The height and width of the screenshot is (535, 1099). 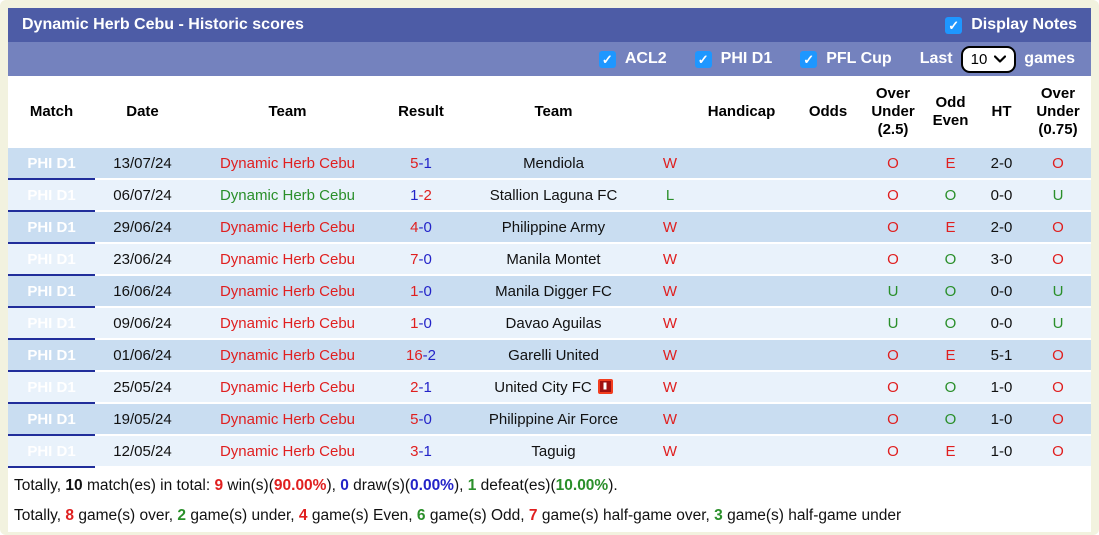 What do you see at coordinates (425, 451) in the screenshot?
I see `away-score: -1` at bounding box center [425, 451].